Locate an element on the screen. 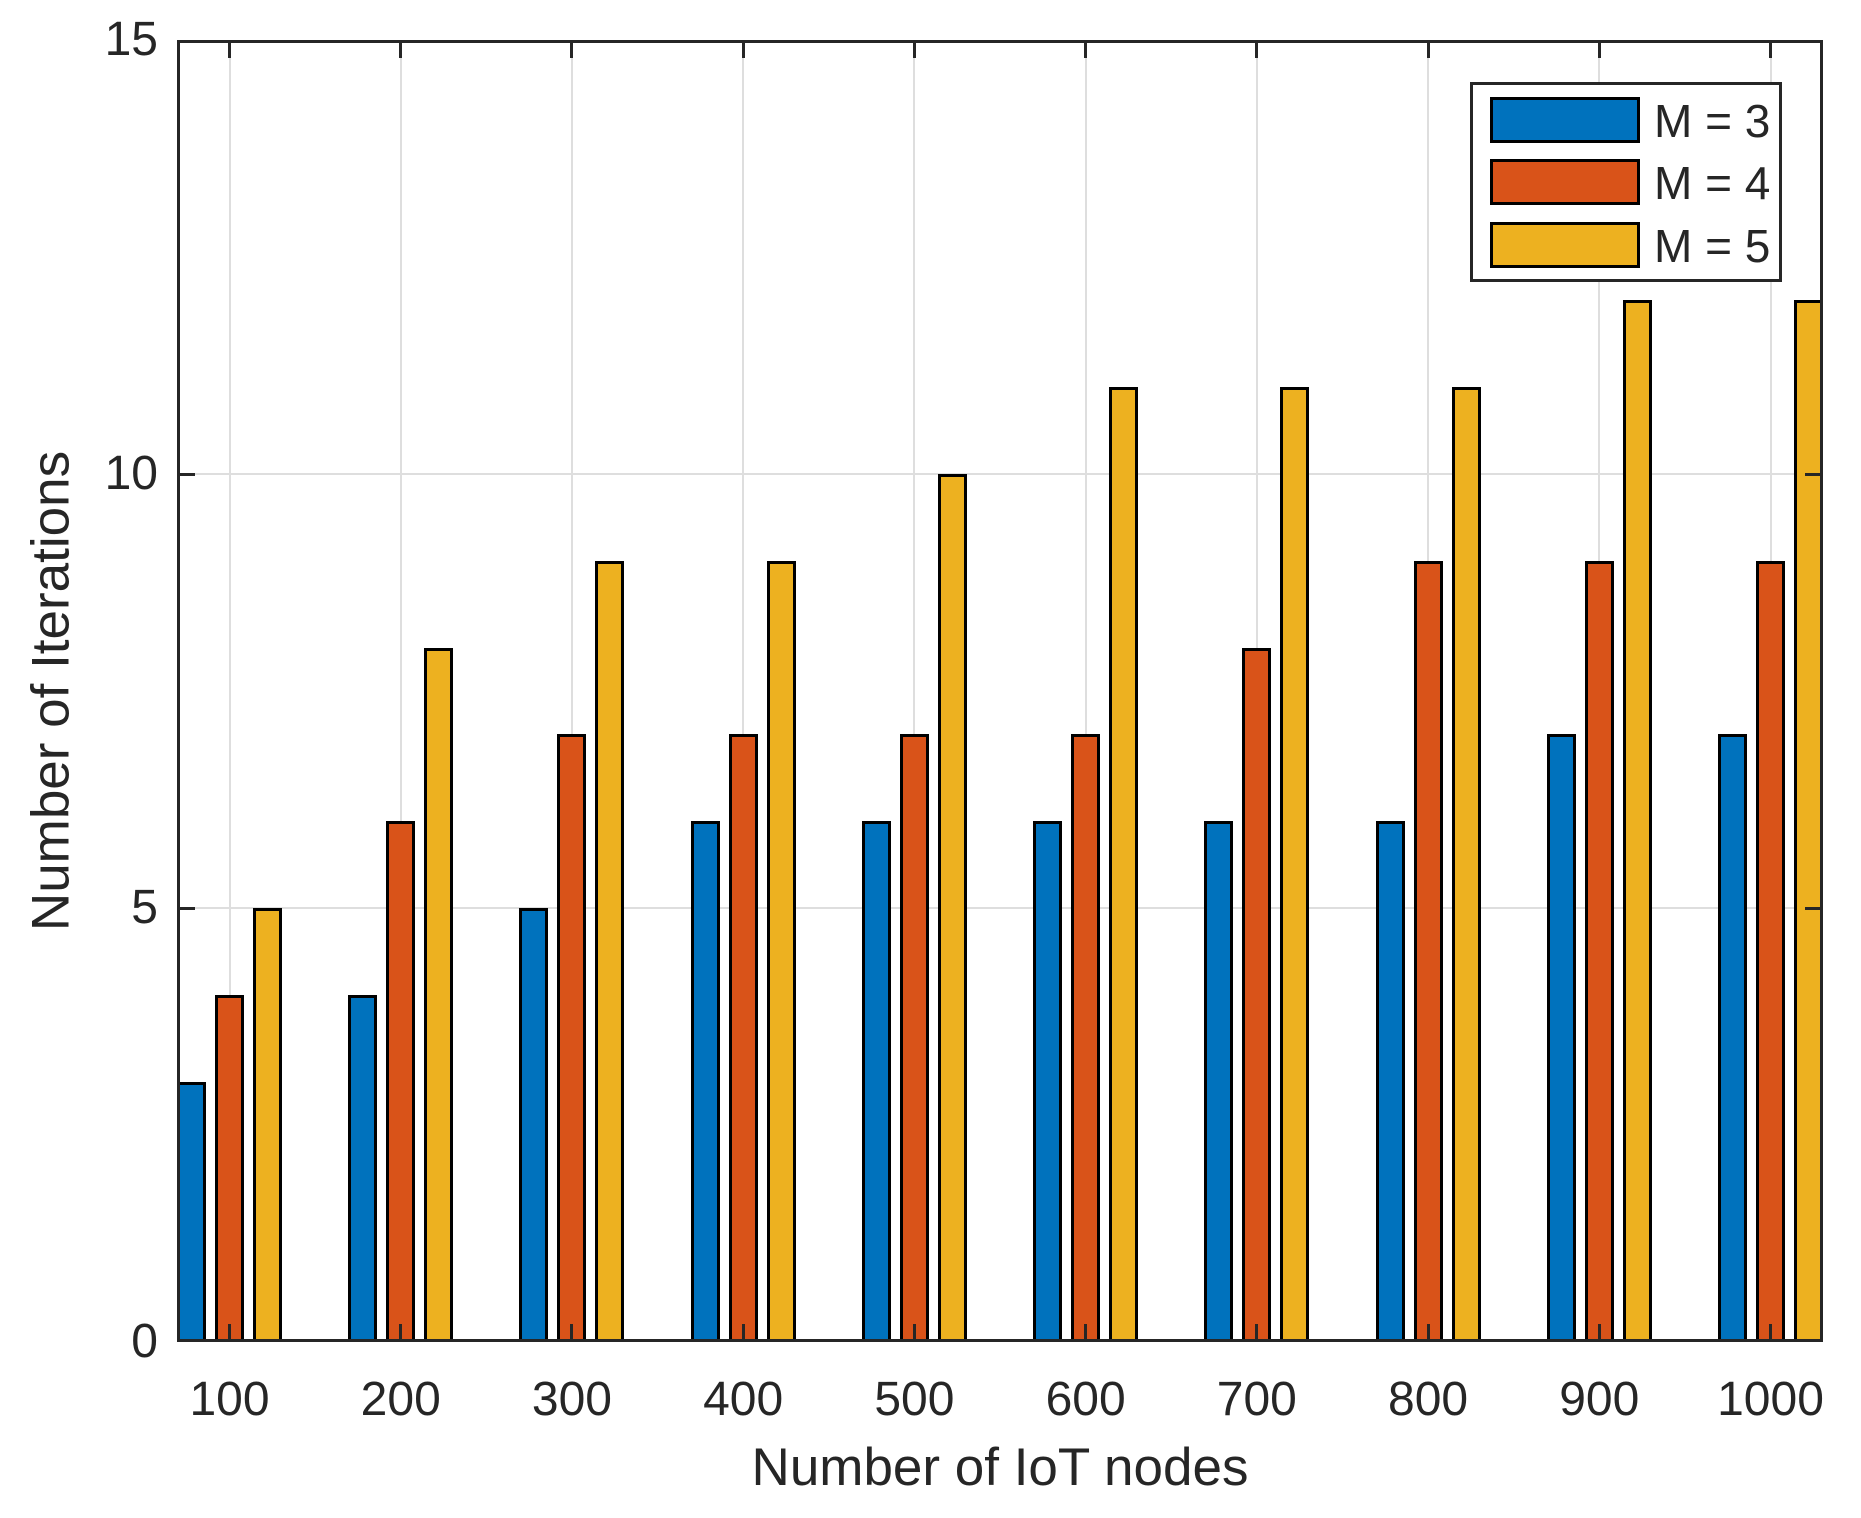  x-tick-label: 800 is located at coordinates (1428, 1399).